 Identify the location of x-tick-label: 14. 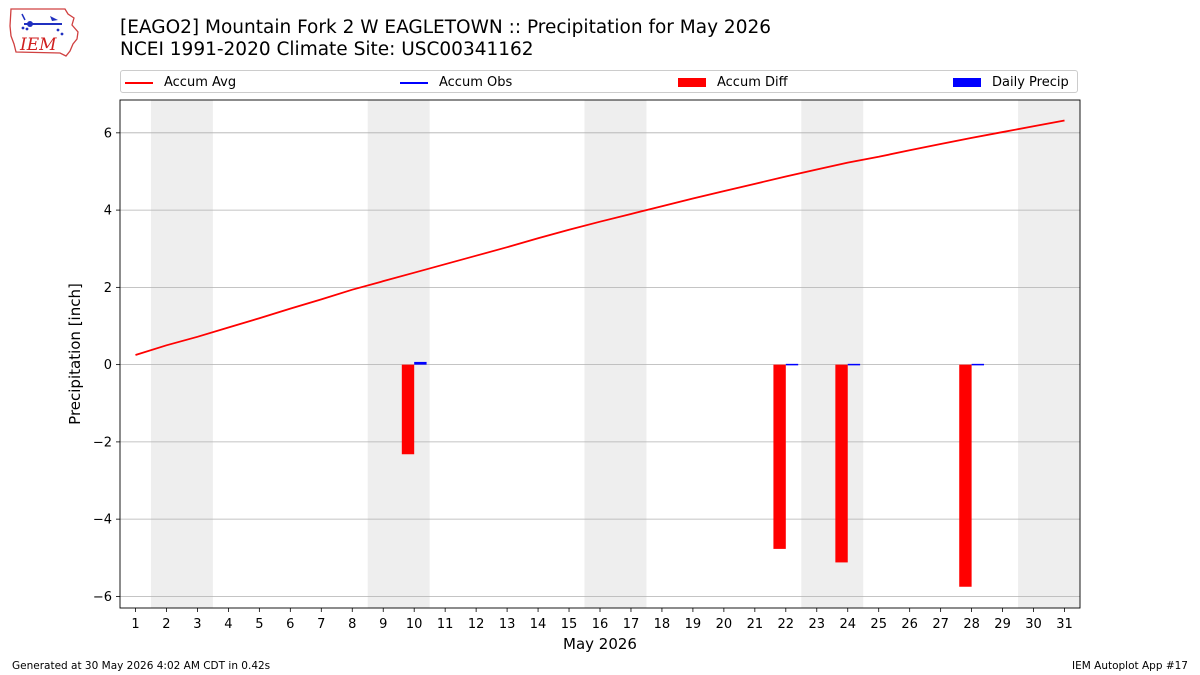
(538, 624).